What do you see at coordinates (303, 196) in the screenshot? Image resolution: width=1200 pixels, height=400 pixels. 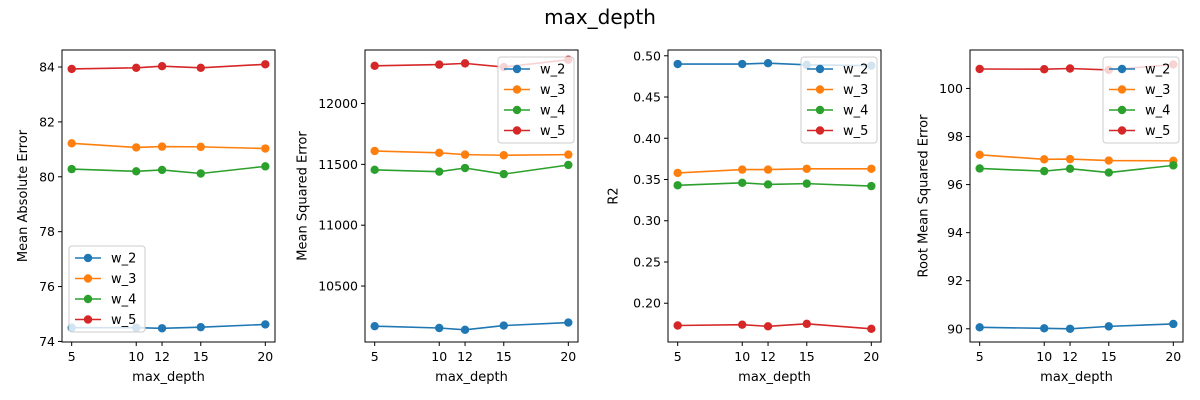 I see `y-axis-label: Mean Squared Error` at bounding box center [303, 196].